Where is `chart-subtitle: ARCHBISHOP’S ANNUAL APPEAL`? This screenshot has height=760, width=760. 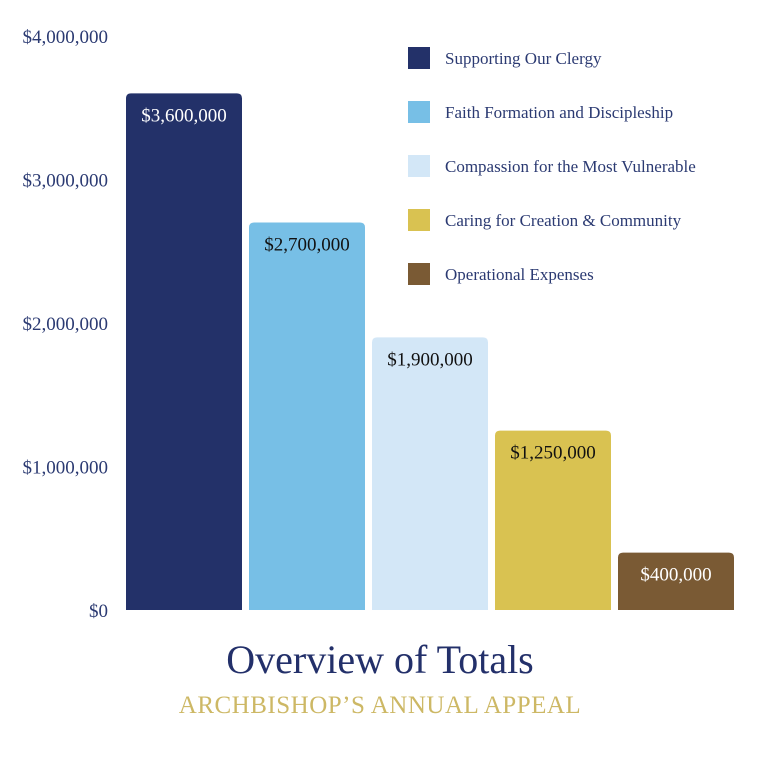
chart-subtitle: ARCHBISHOP’S ANNUAL APPEAL is located at coordinates (380, 705).